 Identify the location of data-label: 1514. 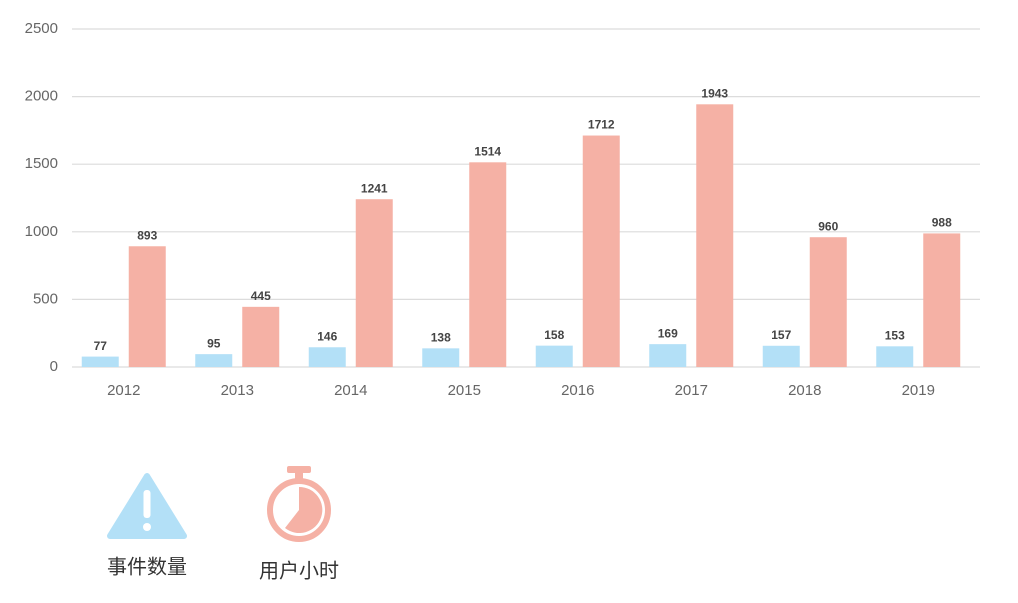
(487, 151).